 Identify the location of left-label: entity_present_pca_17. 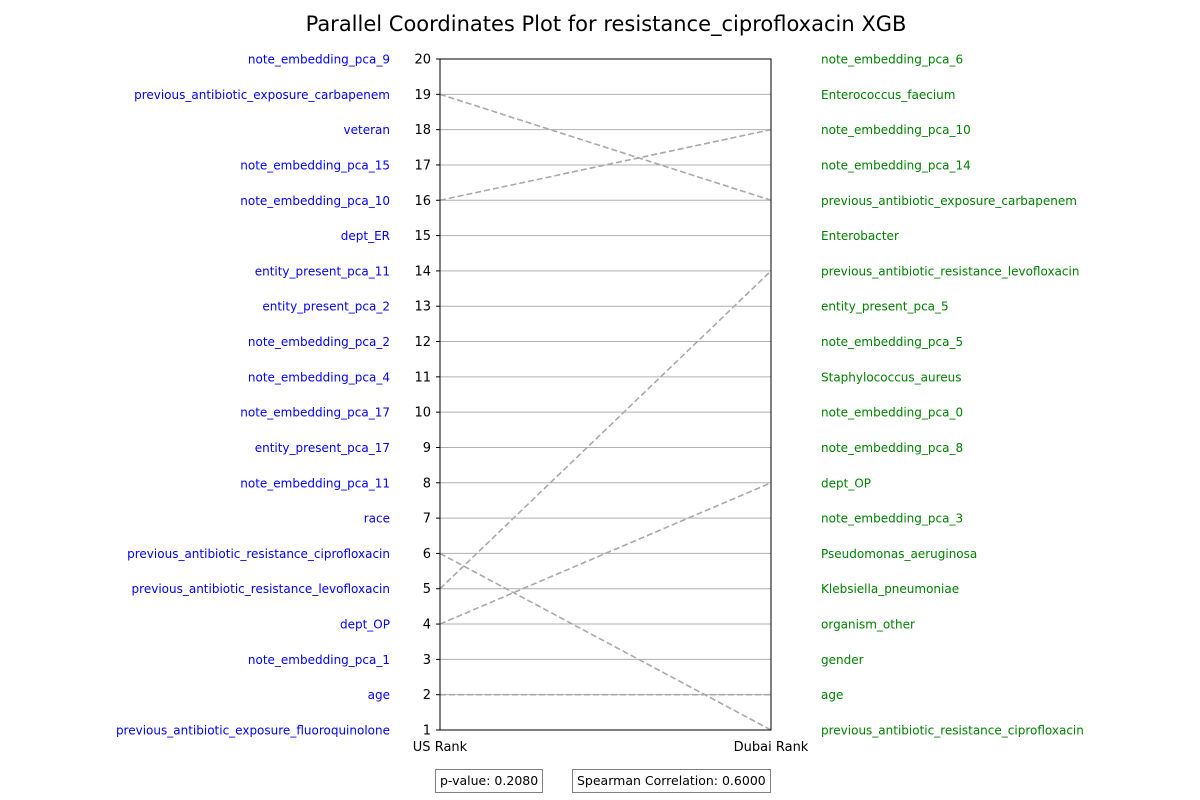
(322, 448).